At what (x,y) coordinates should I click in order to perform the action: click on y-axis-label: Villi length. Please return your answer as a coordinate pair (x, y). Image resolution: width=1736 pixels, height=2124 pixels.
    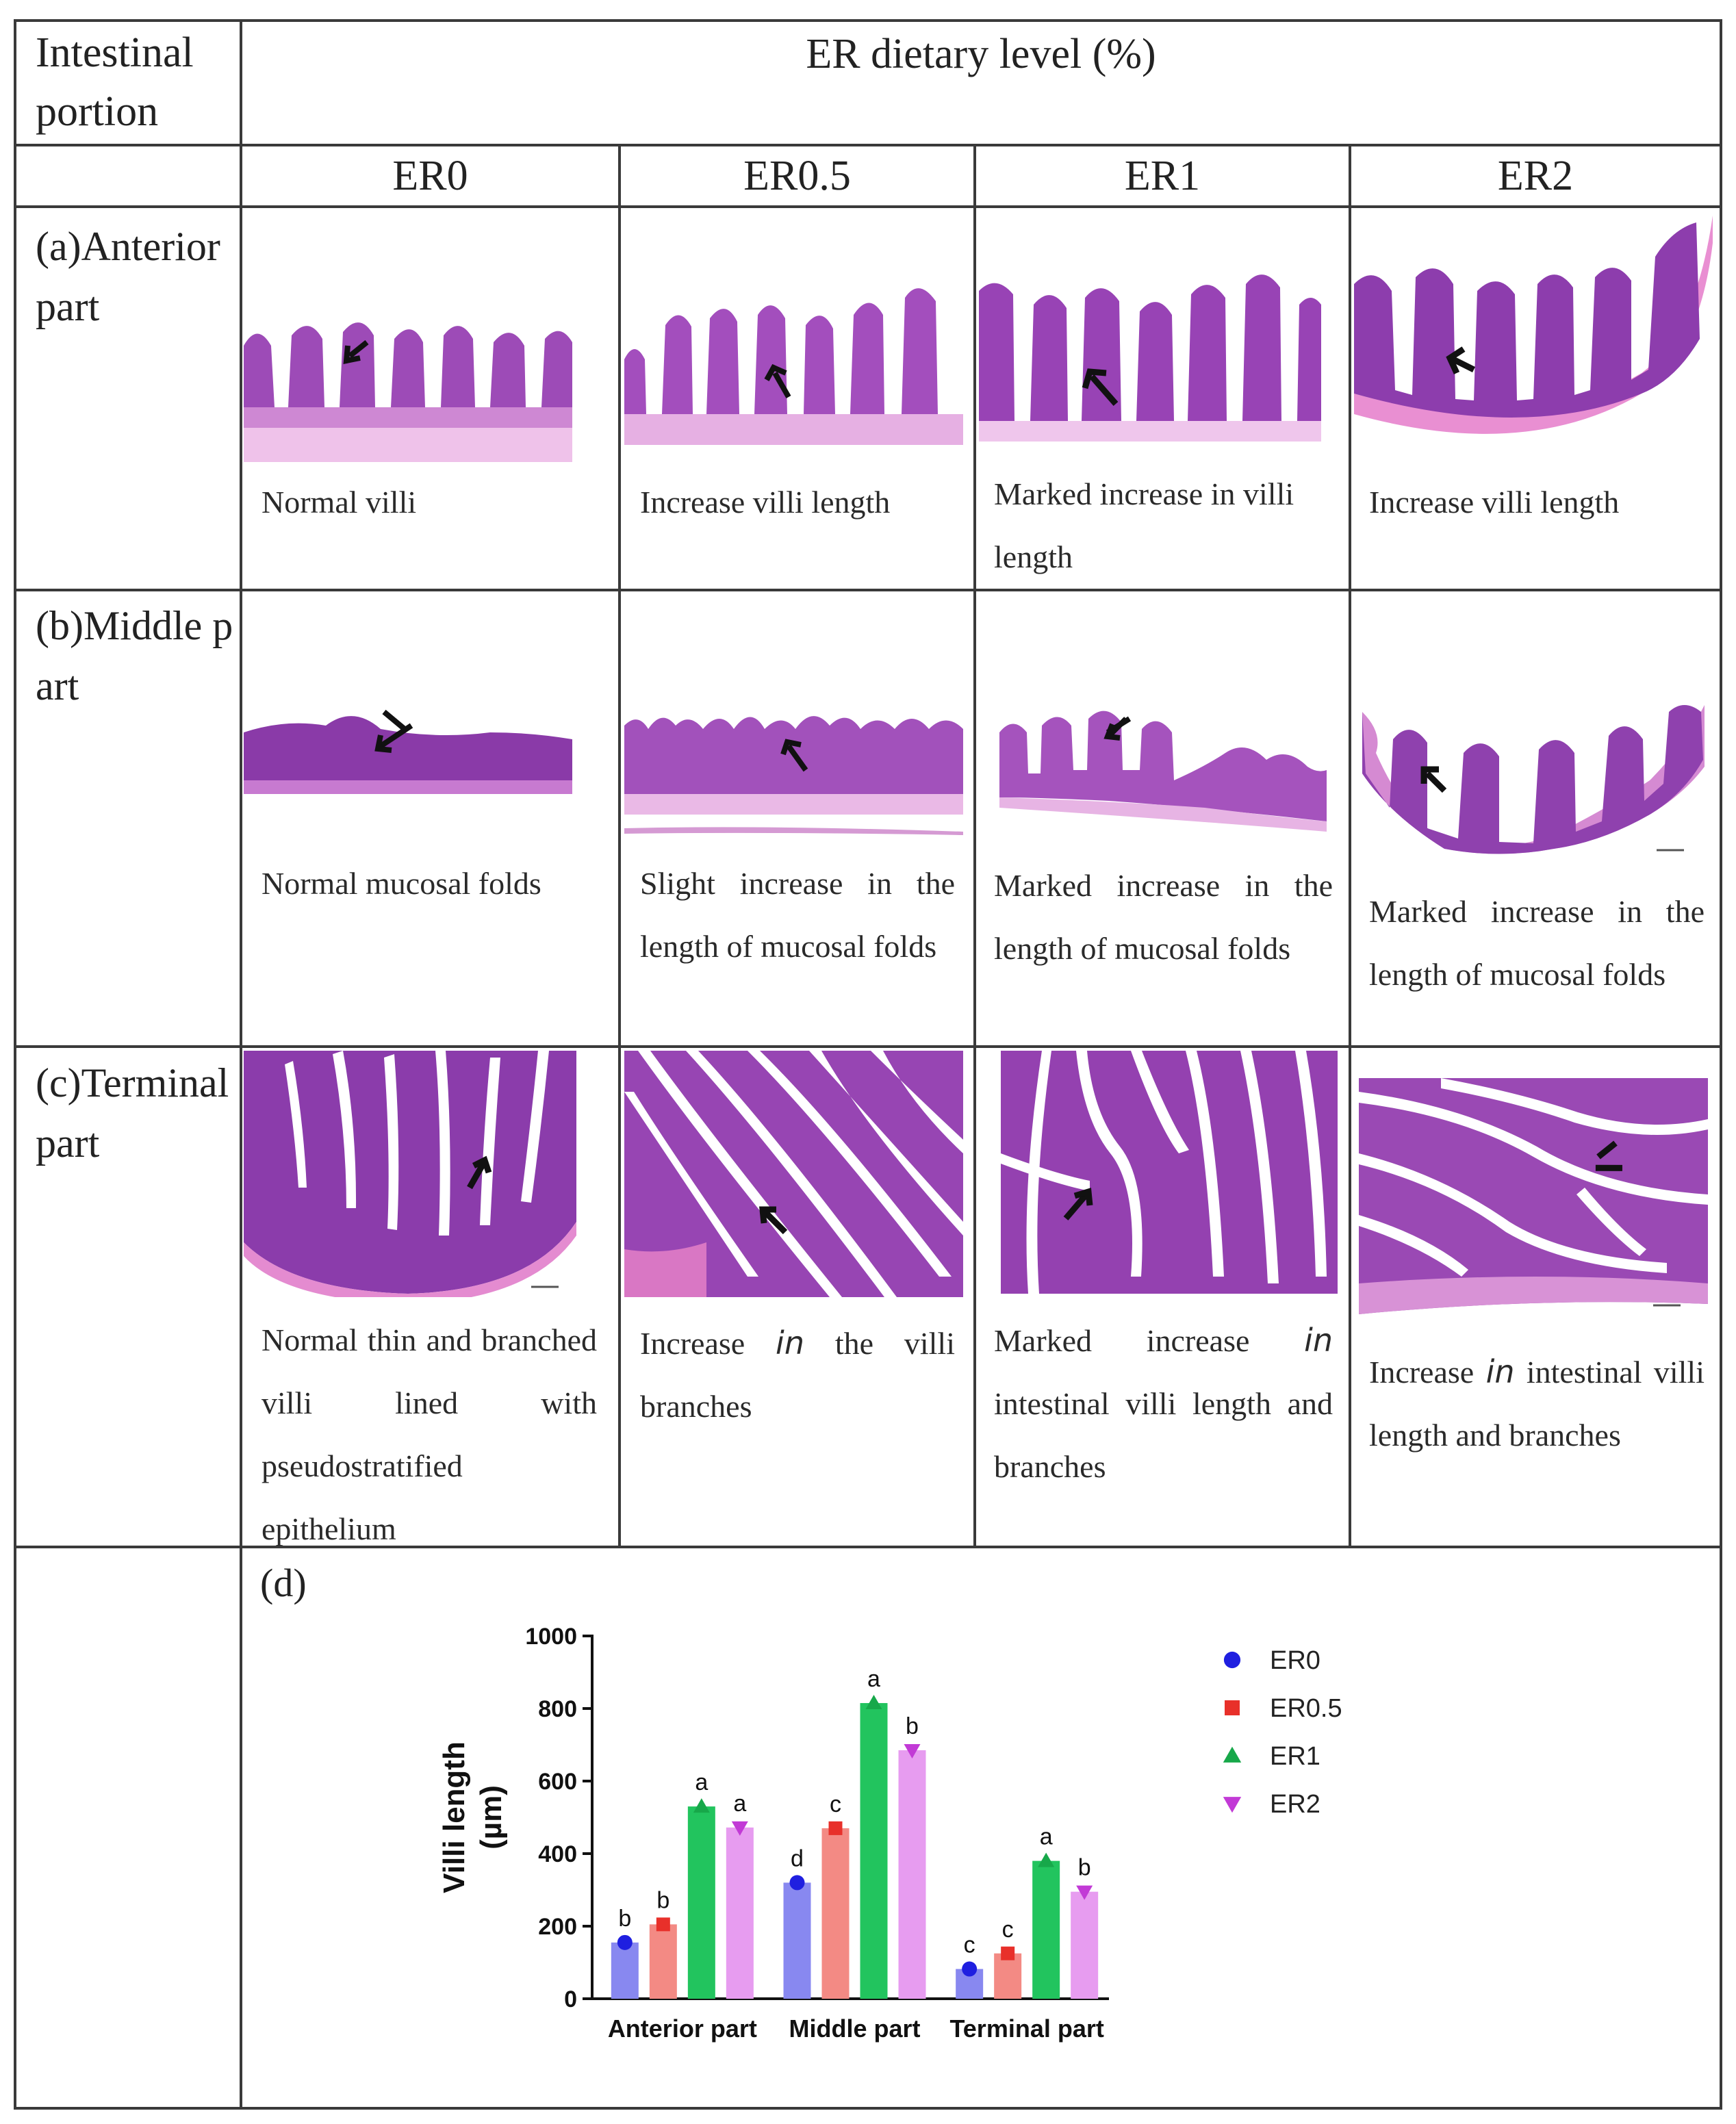
    Looking at the image, I should click on (454, 1817).